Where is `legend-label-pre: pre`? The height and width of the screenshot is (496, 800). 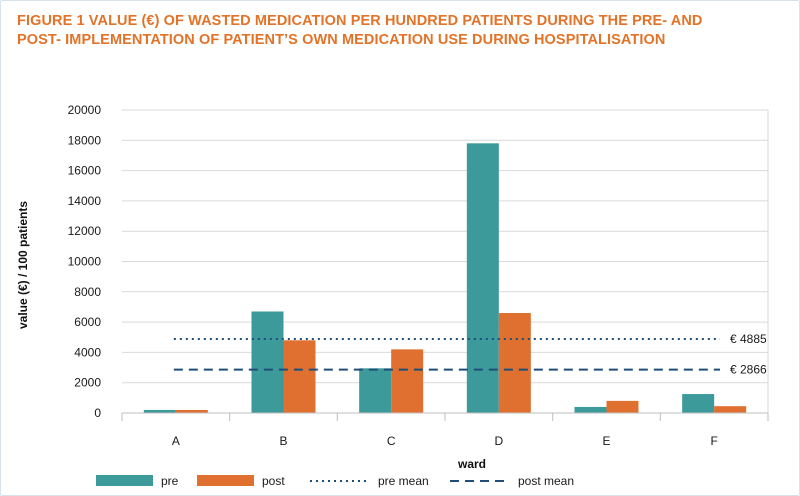
legend-label-pre: pre is located at coordinates (170, 481).